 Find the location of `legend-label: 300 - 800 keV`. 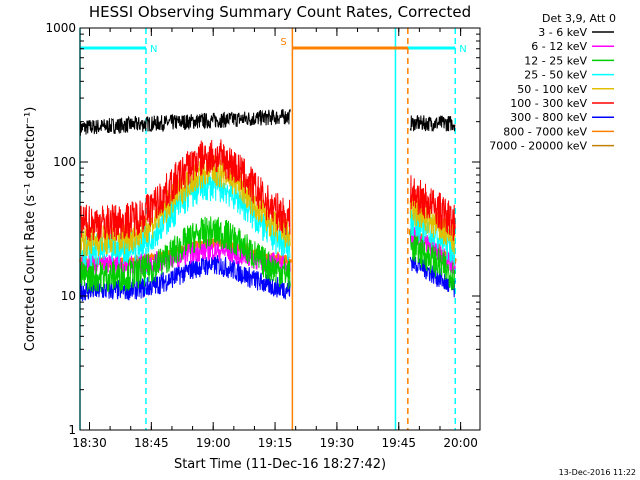

legend-label: 300 - 800 keV is located at coordinates (548, 117).